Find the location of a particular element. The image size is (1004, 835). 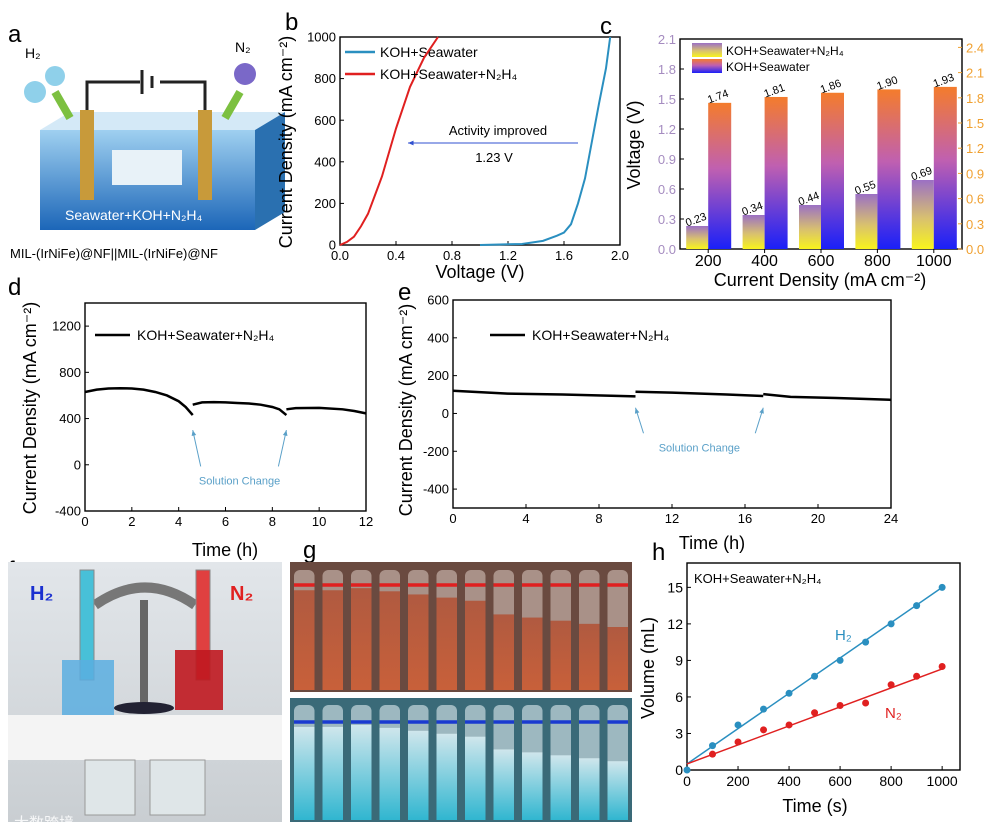

y-tick-label: 6 is located at coordinates (679, 697).